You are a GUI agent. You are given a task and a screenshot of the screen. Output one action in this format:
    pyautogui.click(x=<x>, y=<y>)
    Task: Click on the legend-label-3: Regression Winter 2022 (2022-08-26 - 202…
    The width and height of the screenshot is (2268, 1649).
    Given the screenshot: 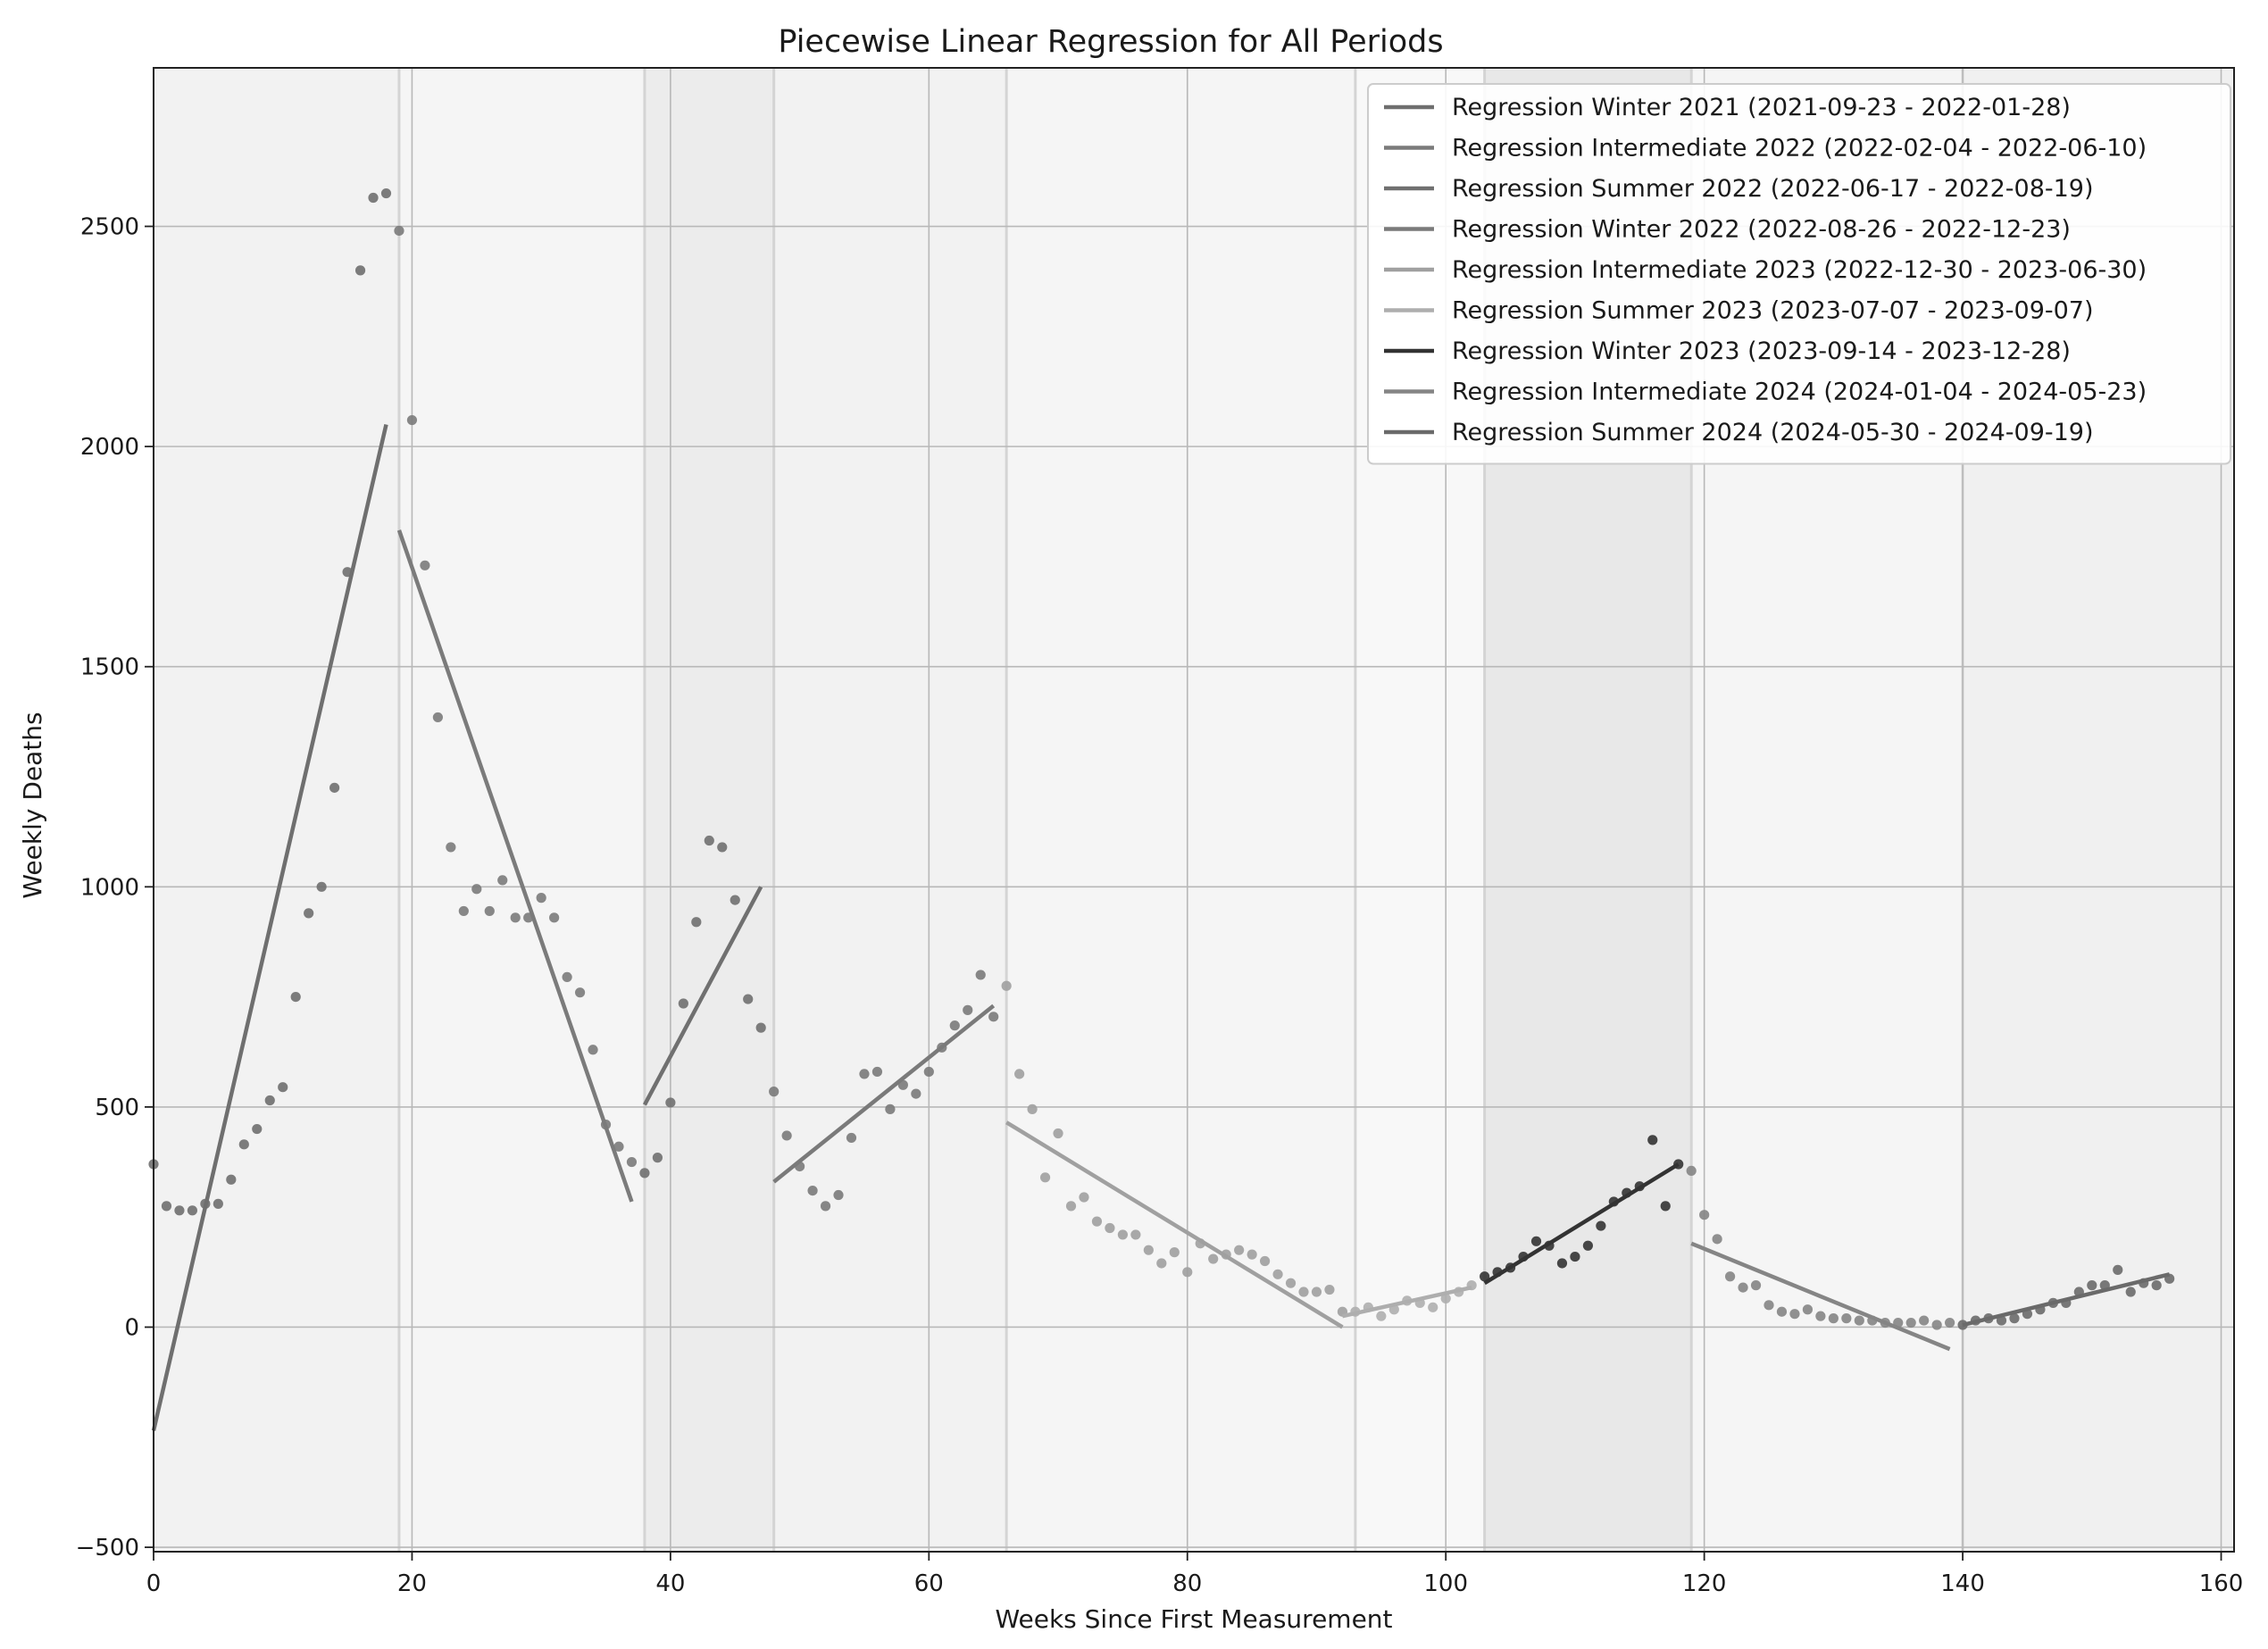 What is the action you would take?
    pyautogui.click(x=1761, y=230)
    